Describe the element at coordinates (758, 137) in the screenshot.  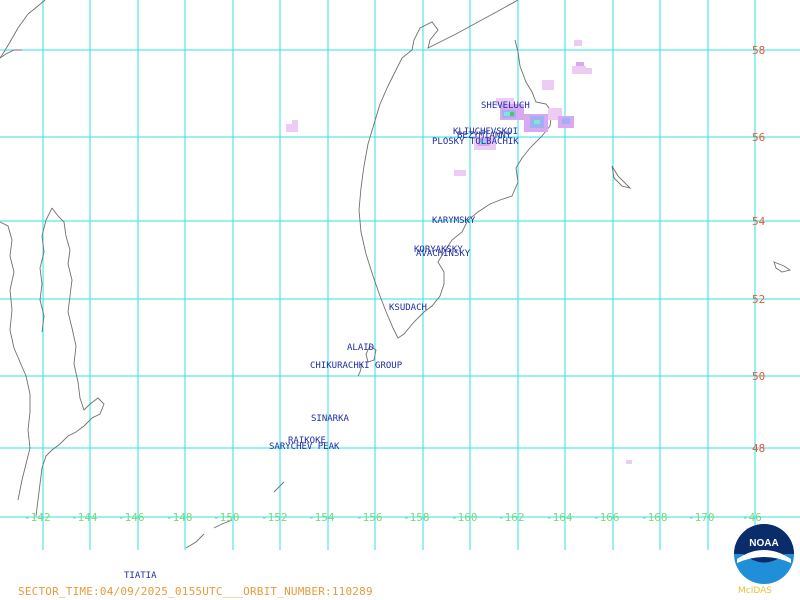
I see `lat-label: 56` at that location.